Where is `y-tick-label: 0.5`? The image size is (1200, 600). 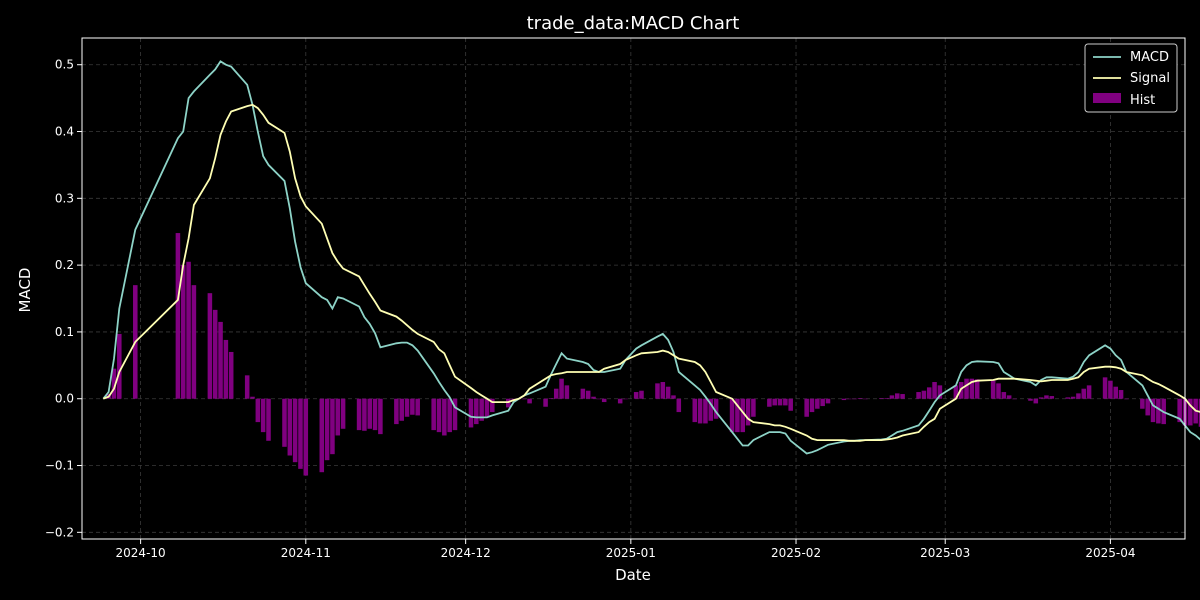 y-tick-label: 0.5 is located at coordinates (64, 65).